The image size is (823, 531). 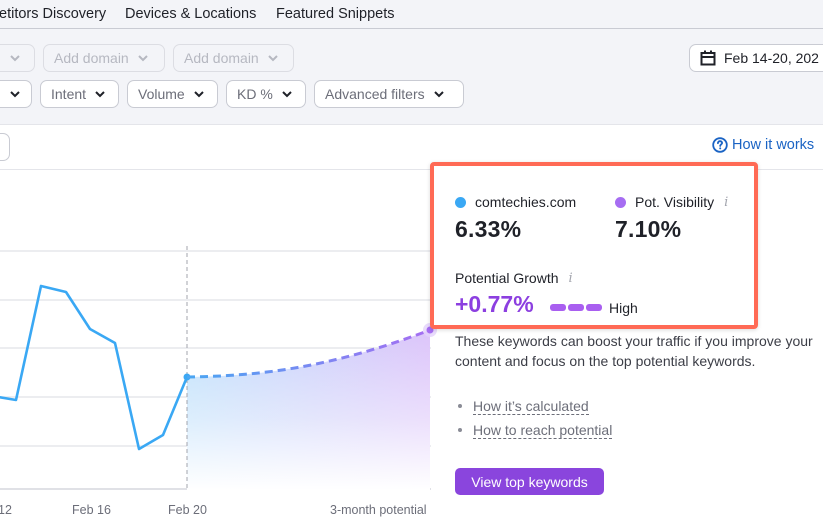 What do you see at coordinates (161, 94) in the screenshot?
I see `volume-filter-label: Volume` at bounding box center [161, 94].